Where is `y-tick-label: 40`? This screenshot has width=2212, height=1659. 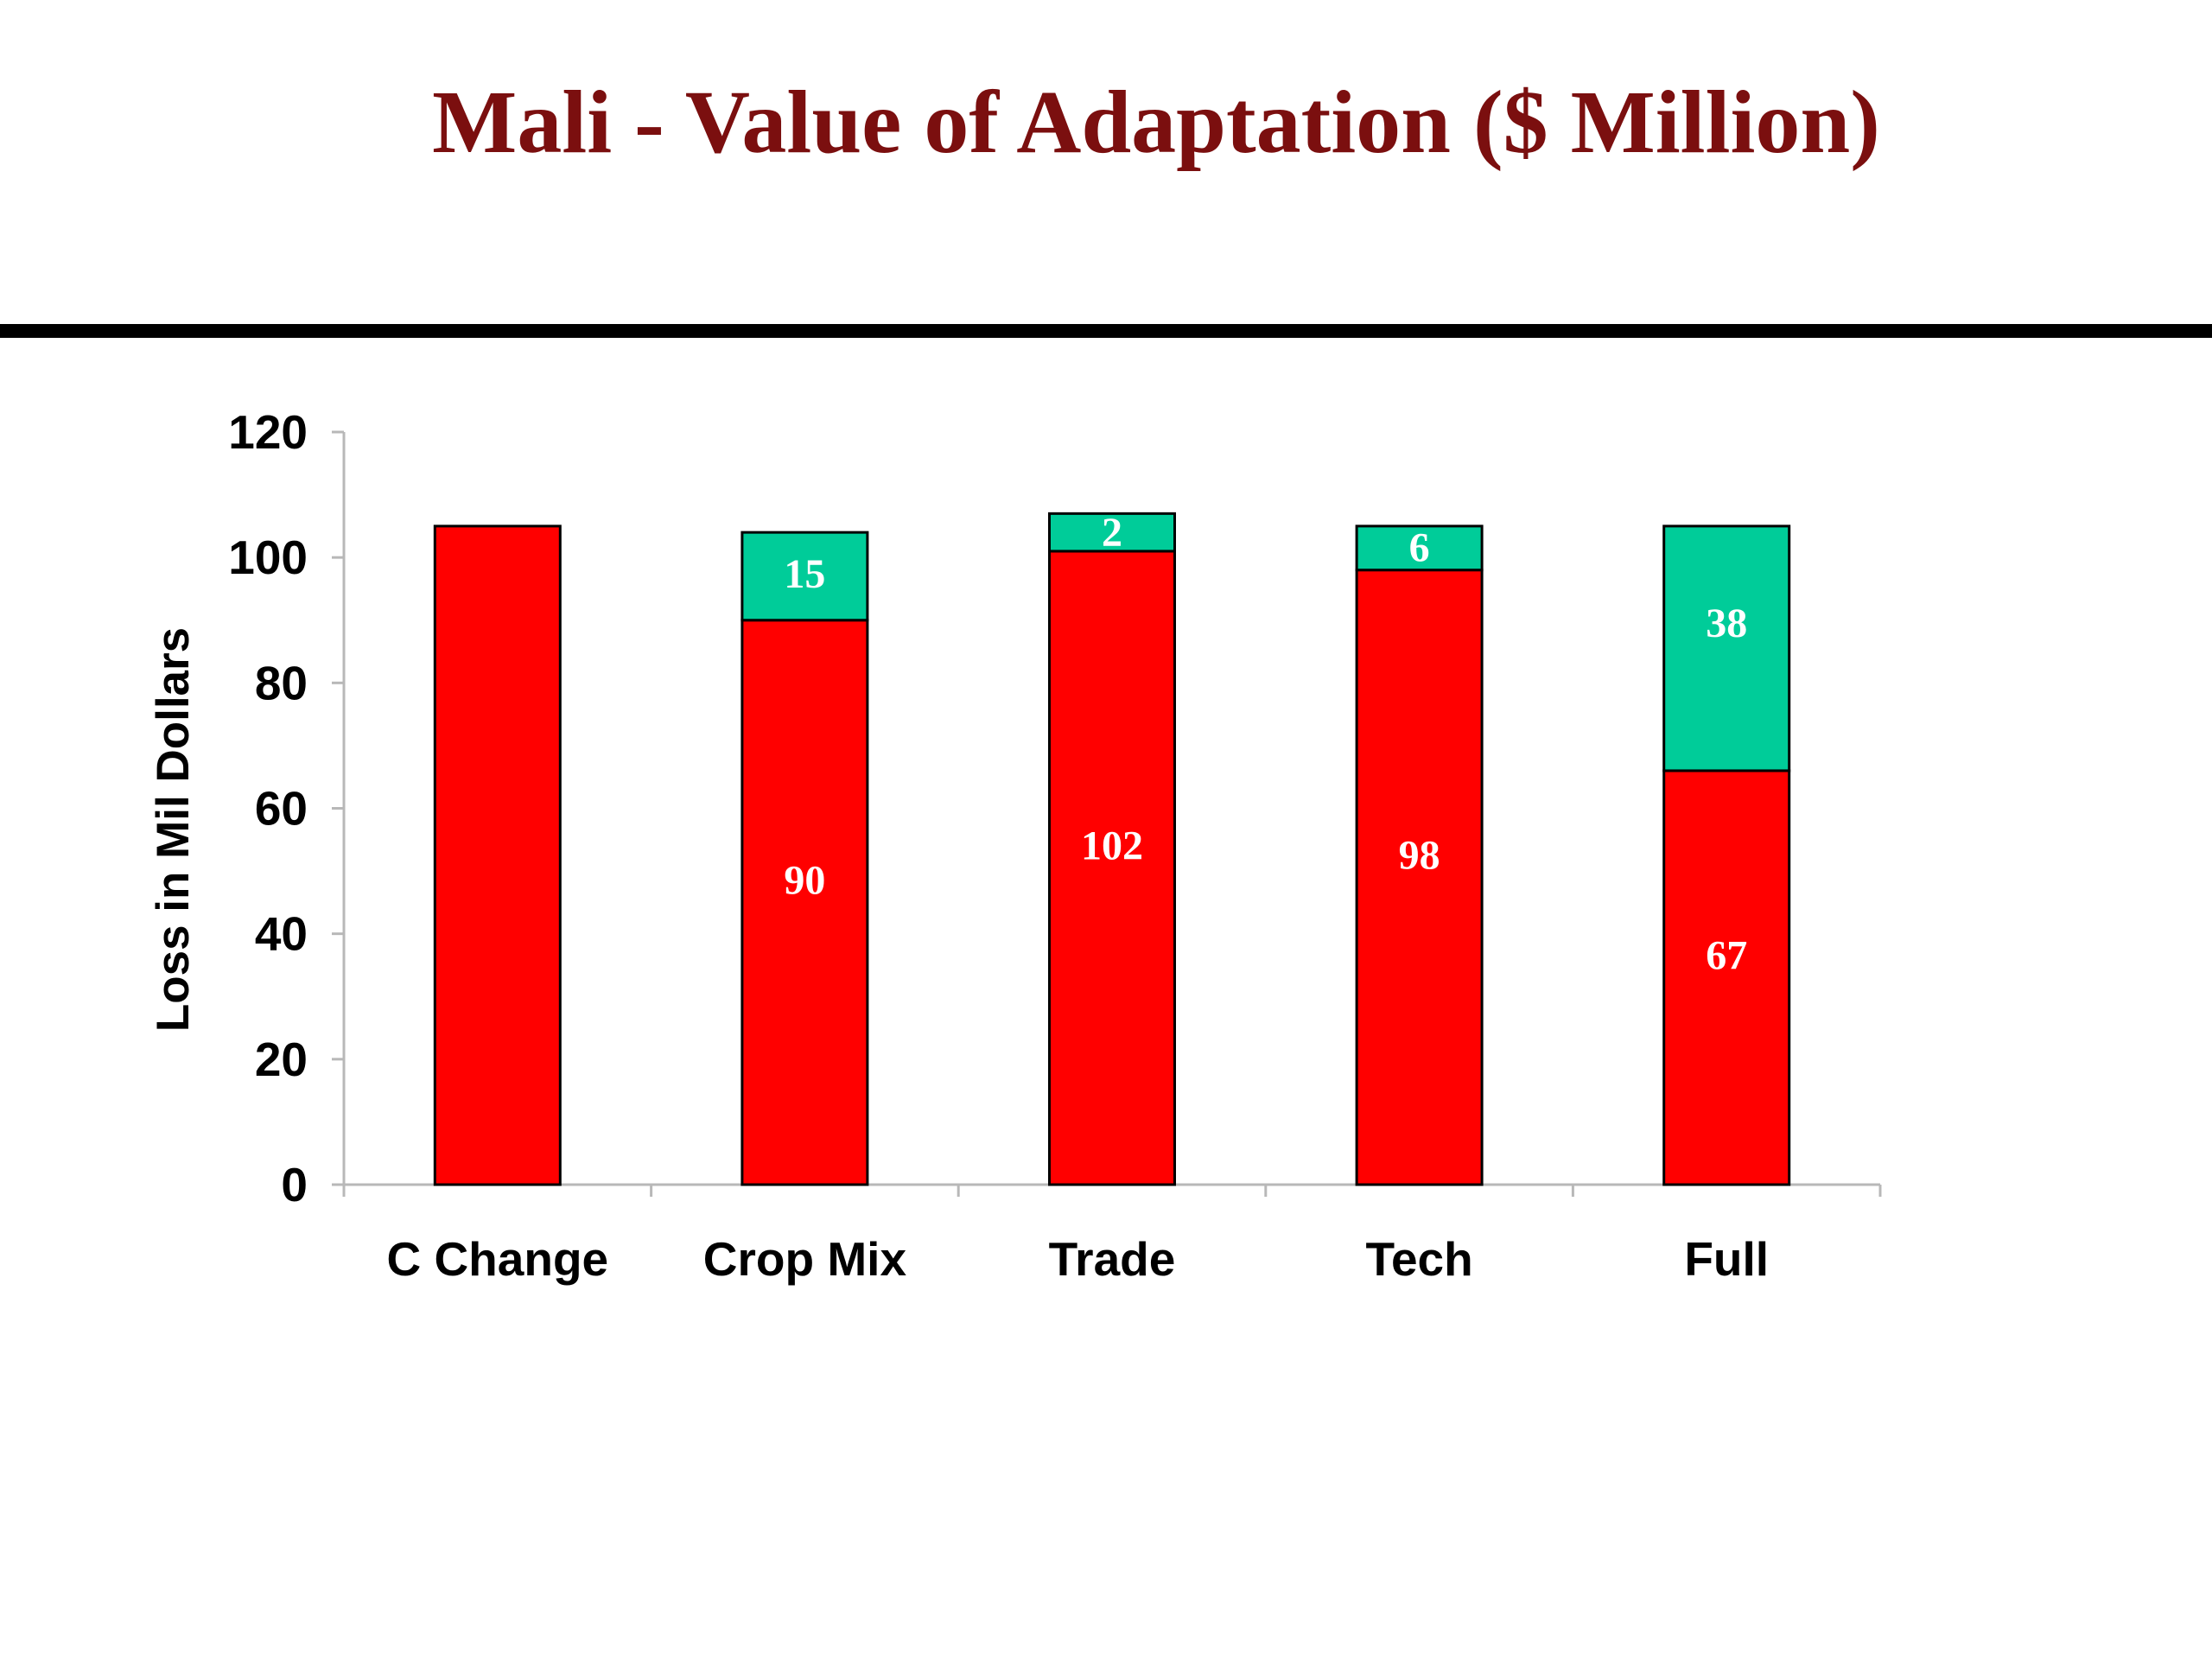
y-tick-label: 40 is located at coordinates (281, 934).